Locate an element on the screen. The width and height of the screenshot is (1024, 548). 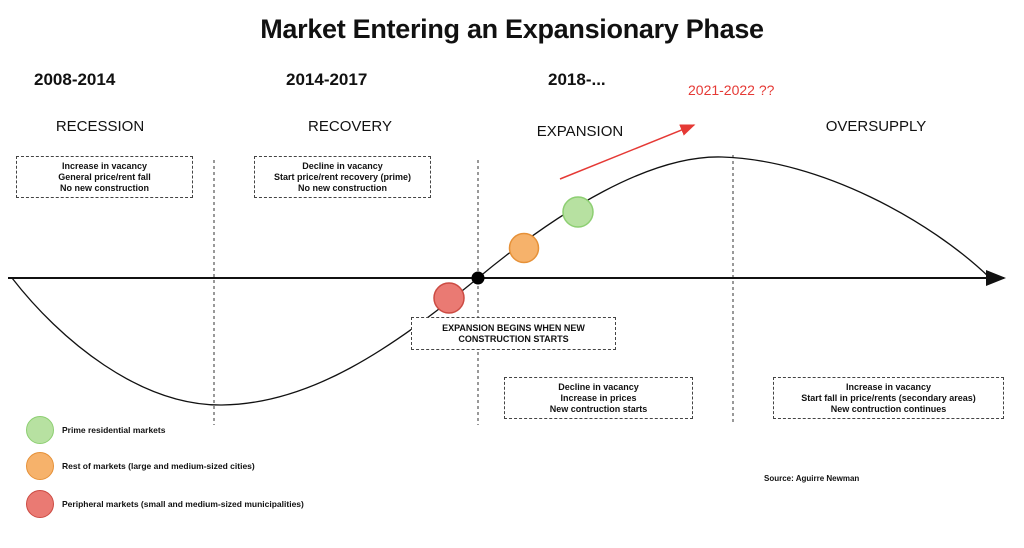
oversupply-box-line: Increase in vacancy is located at coordinates (888, 386).